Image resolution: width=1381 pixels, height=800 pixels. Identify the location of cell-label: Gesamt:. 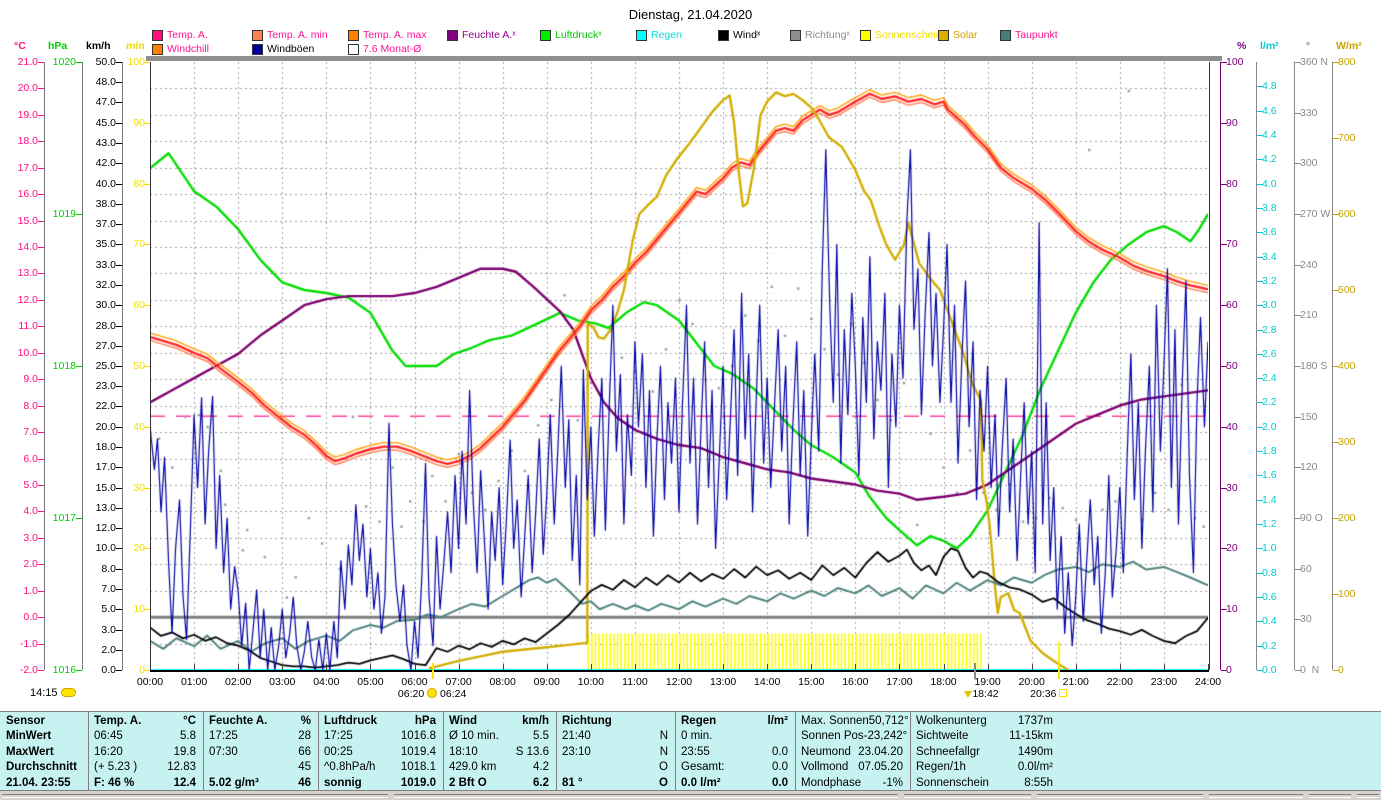
(703, 767).